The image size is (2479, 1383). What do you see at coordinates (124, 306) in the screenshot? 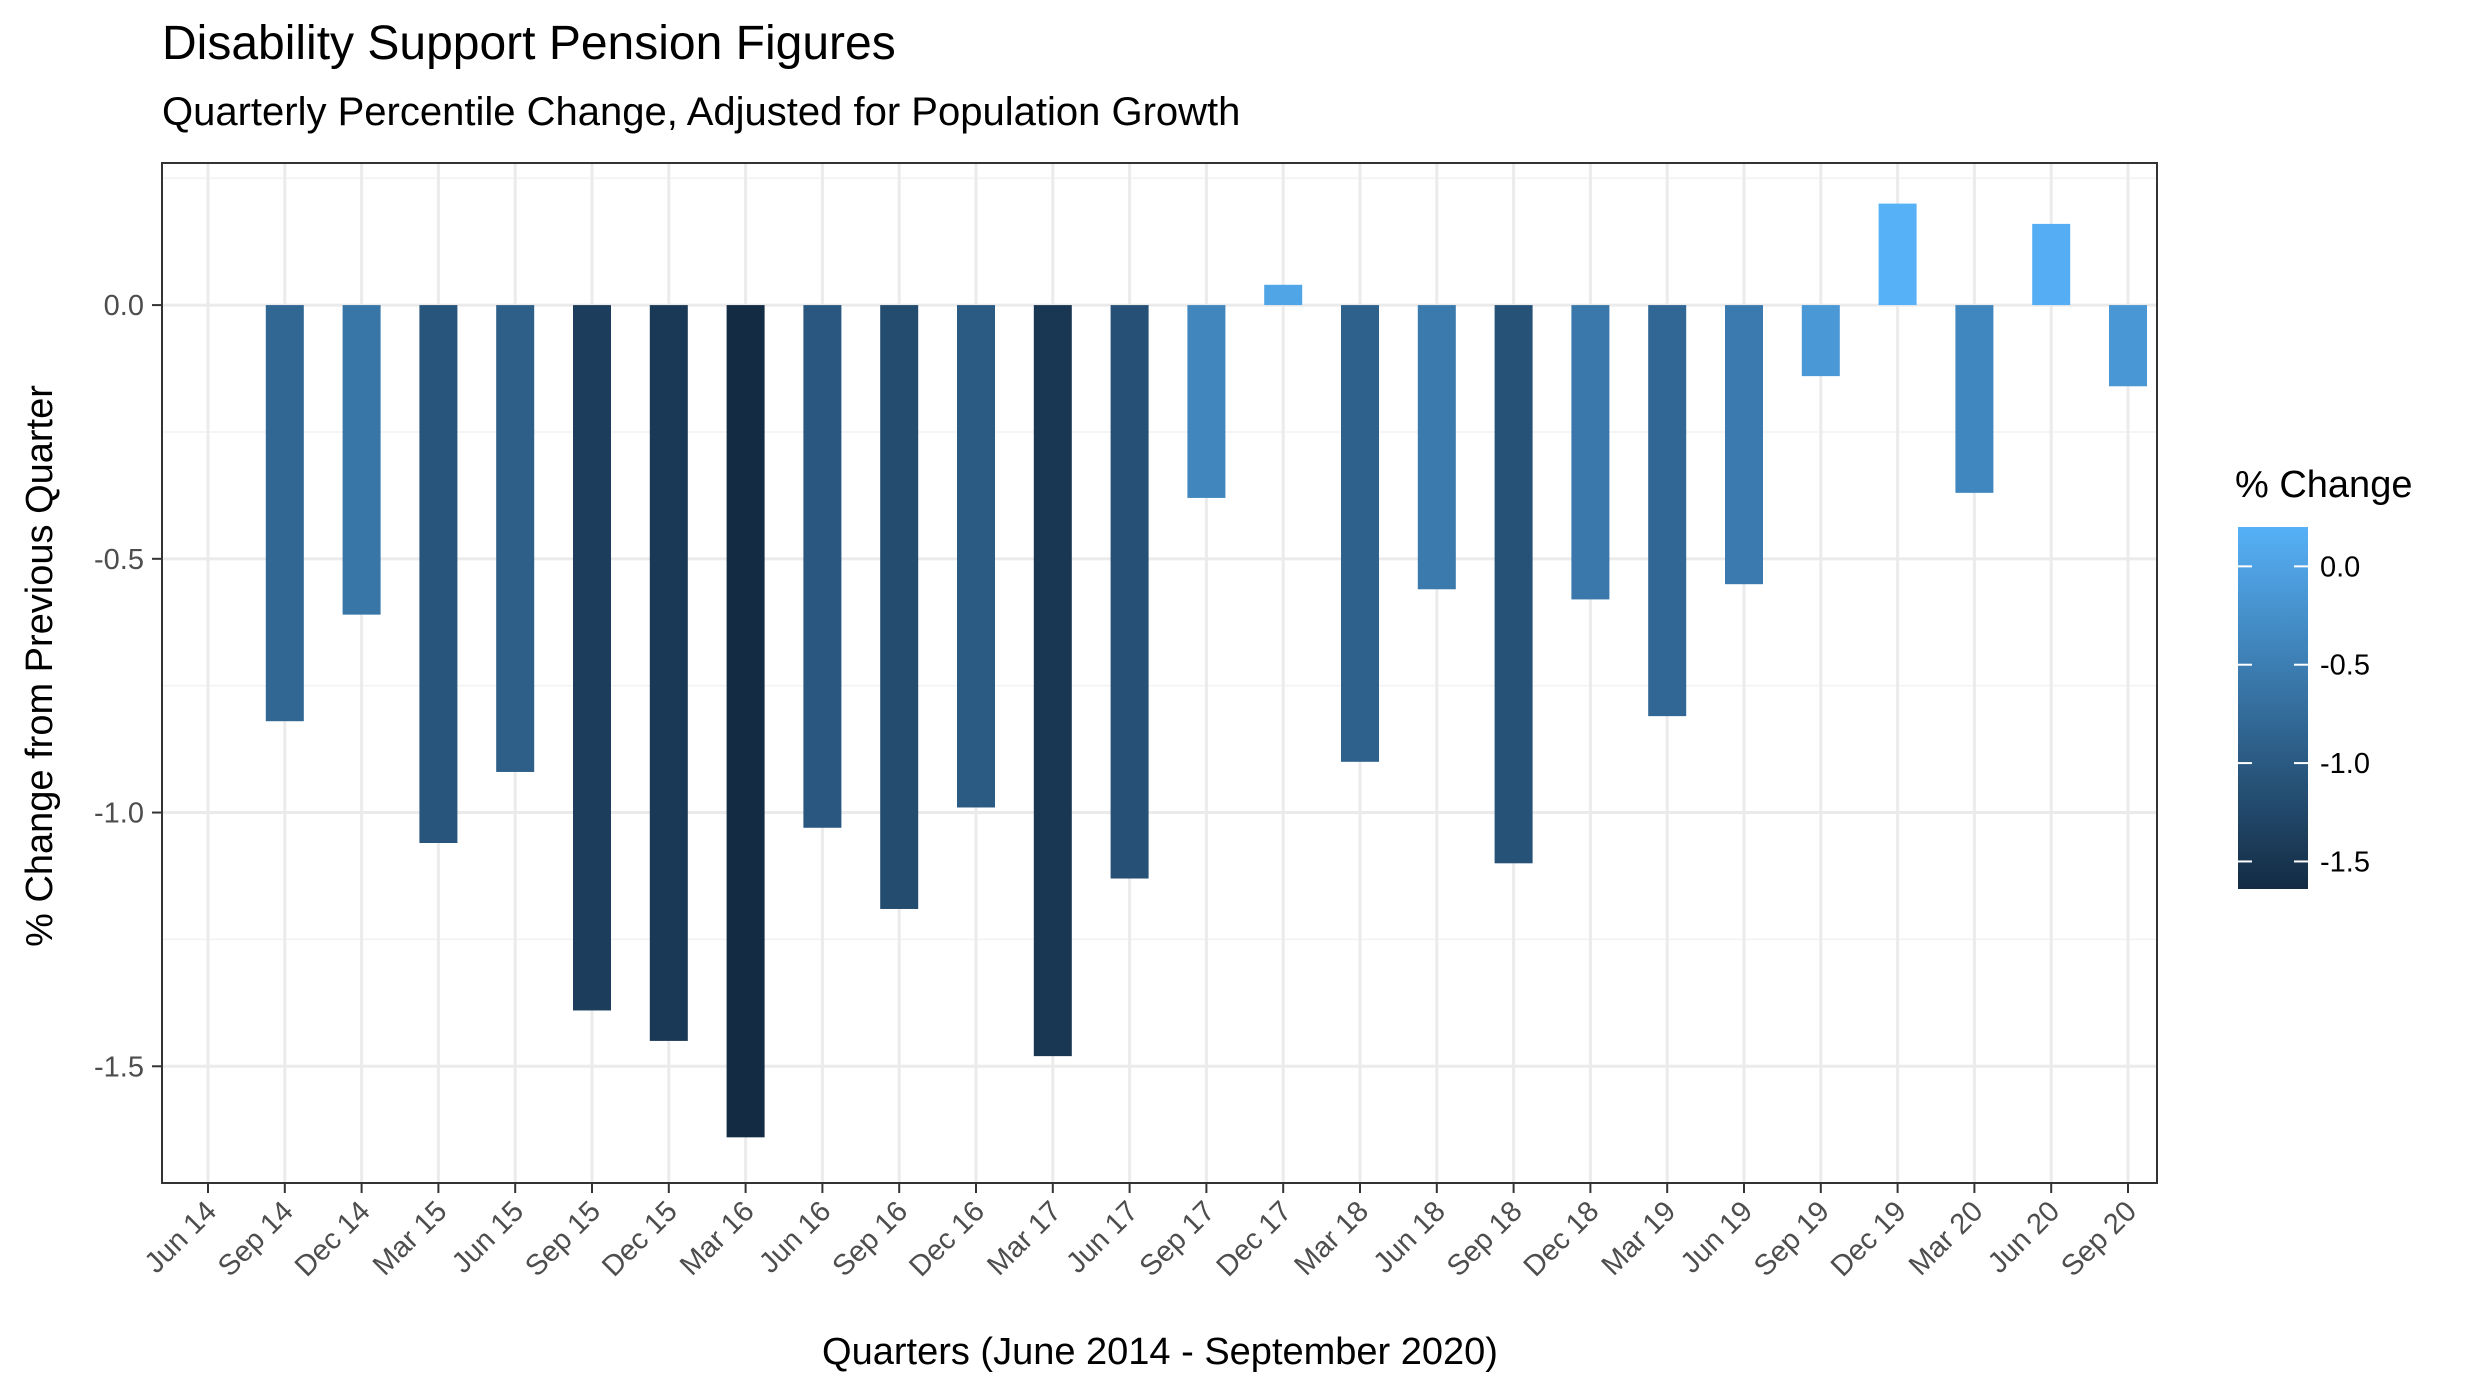
I see `y-tick-label: 0.0` at bounding box center [124, 306].